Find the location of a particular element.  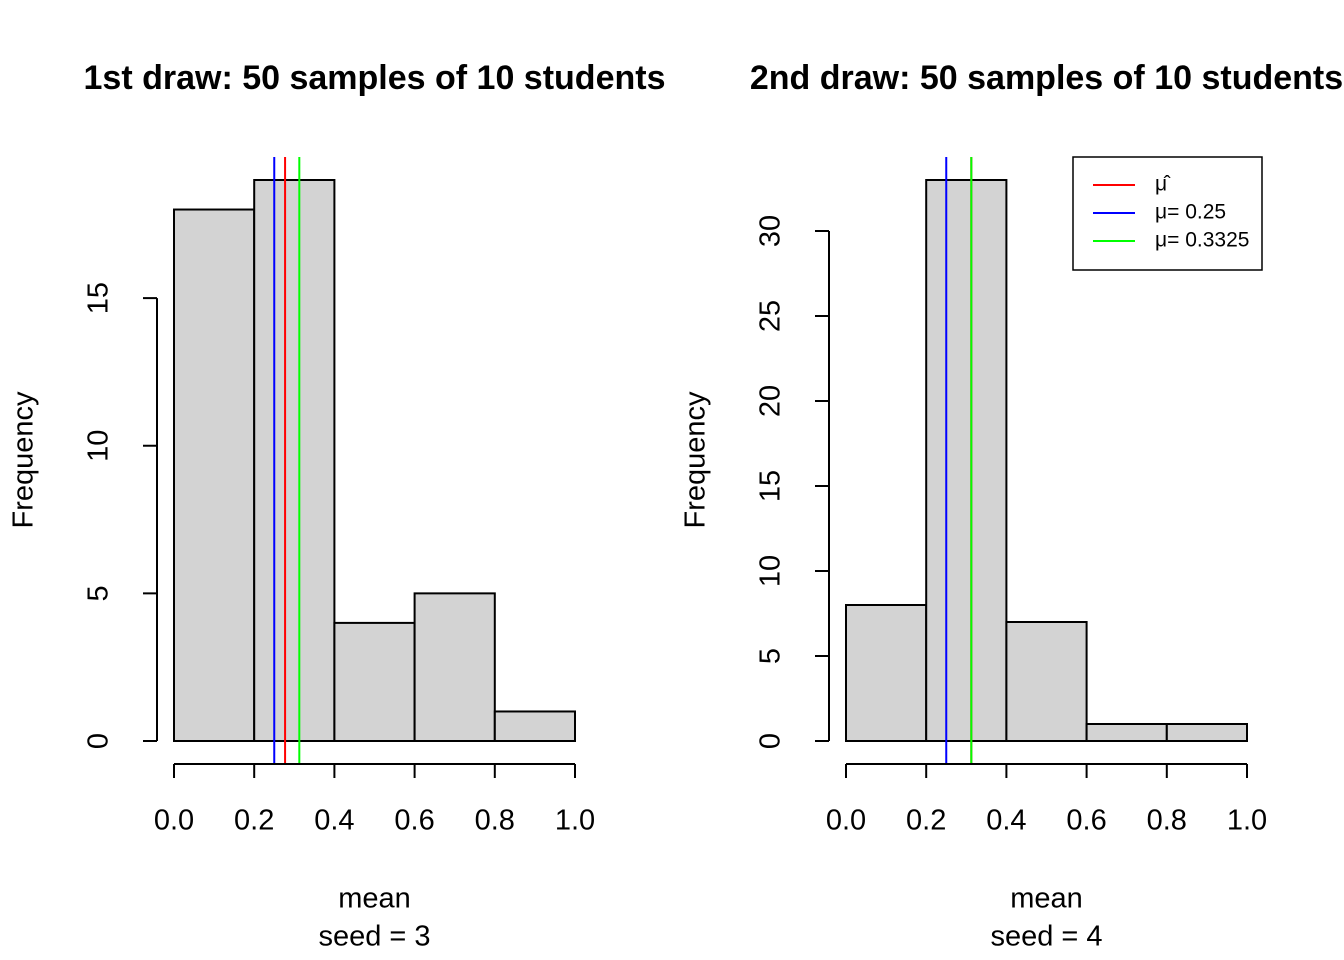

chart-title: 1st draw: 50 samples of 10 students is located at coordinates (375, 78).